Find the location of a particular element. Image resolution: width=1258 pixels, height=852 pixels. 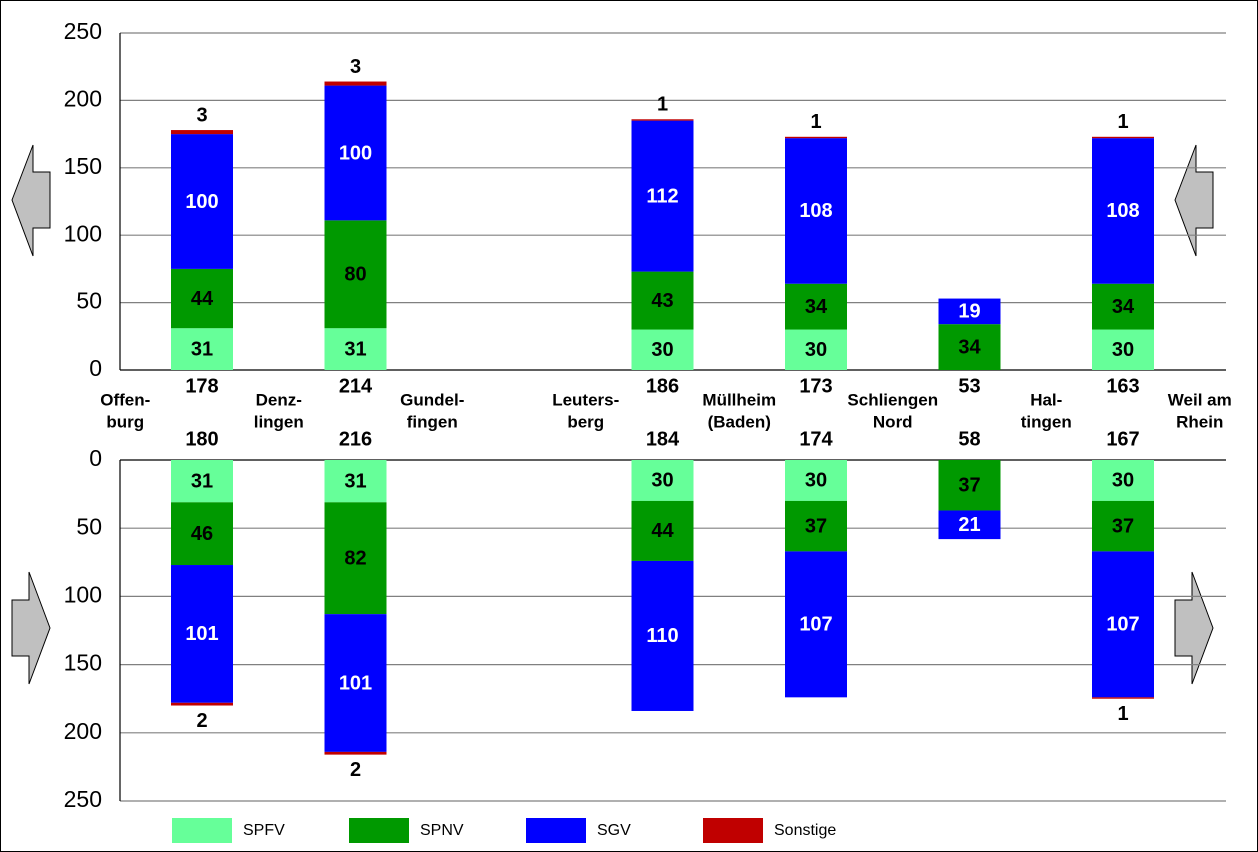

station-label: lingen is located at coordinates (279, 421).